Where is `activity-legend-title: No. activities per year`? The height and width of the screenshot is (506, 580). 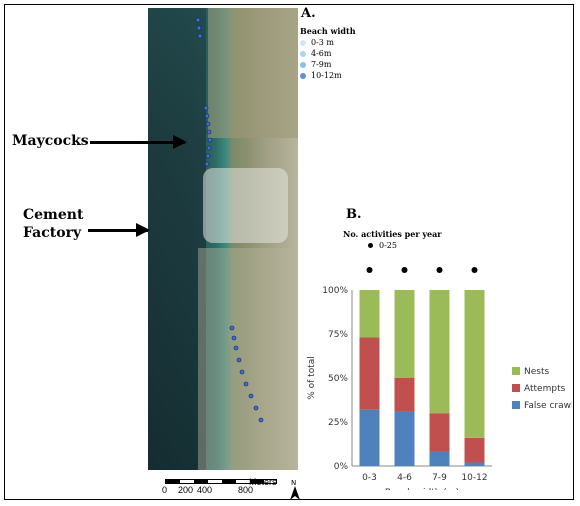
activity-legend-title: No. activities per year is located at coordinates (392, 234).